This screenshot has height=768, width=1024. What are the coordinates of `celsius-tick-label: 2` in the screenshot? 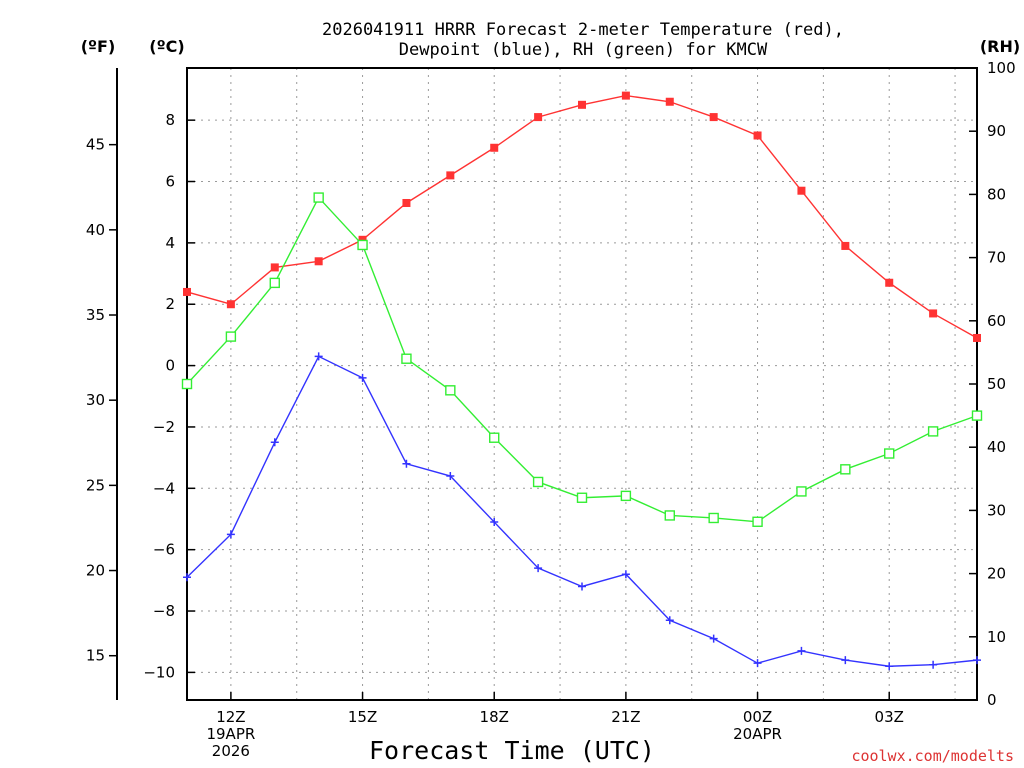 It's located at (170, 304).